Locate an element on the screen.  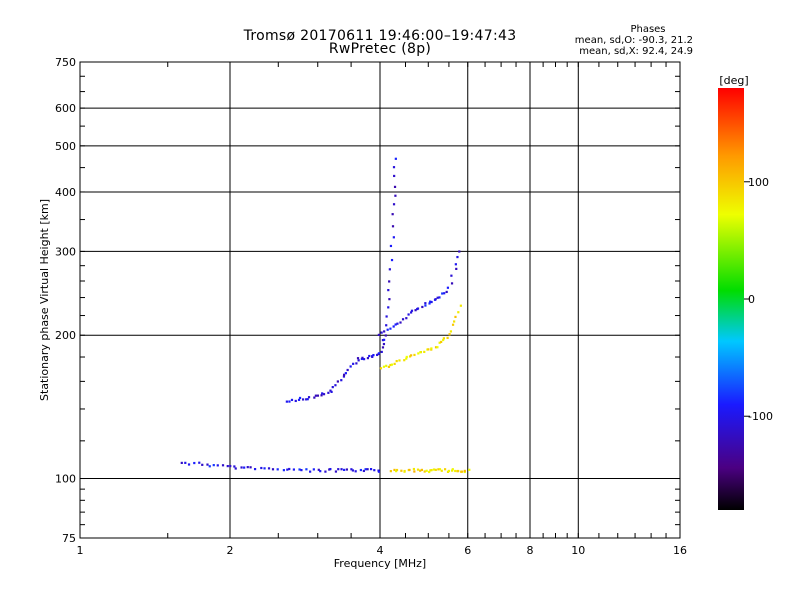
x-tick-labels: 1 2 4 6 8 10 16 is located at coordinates (382, 550).